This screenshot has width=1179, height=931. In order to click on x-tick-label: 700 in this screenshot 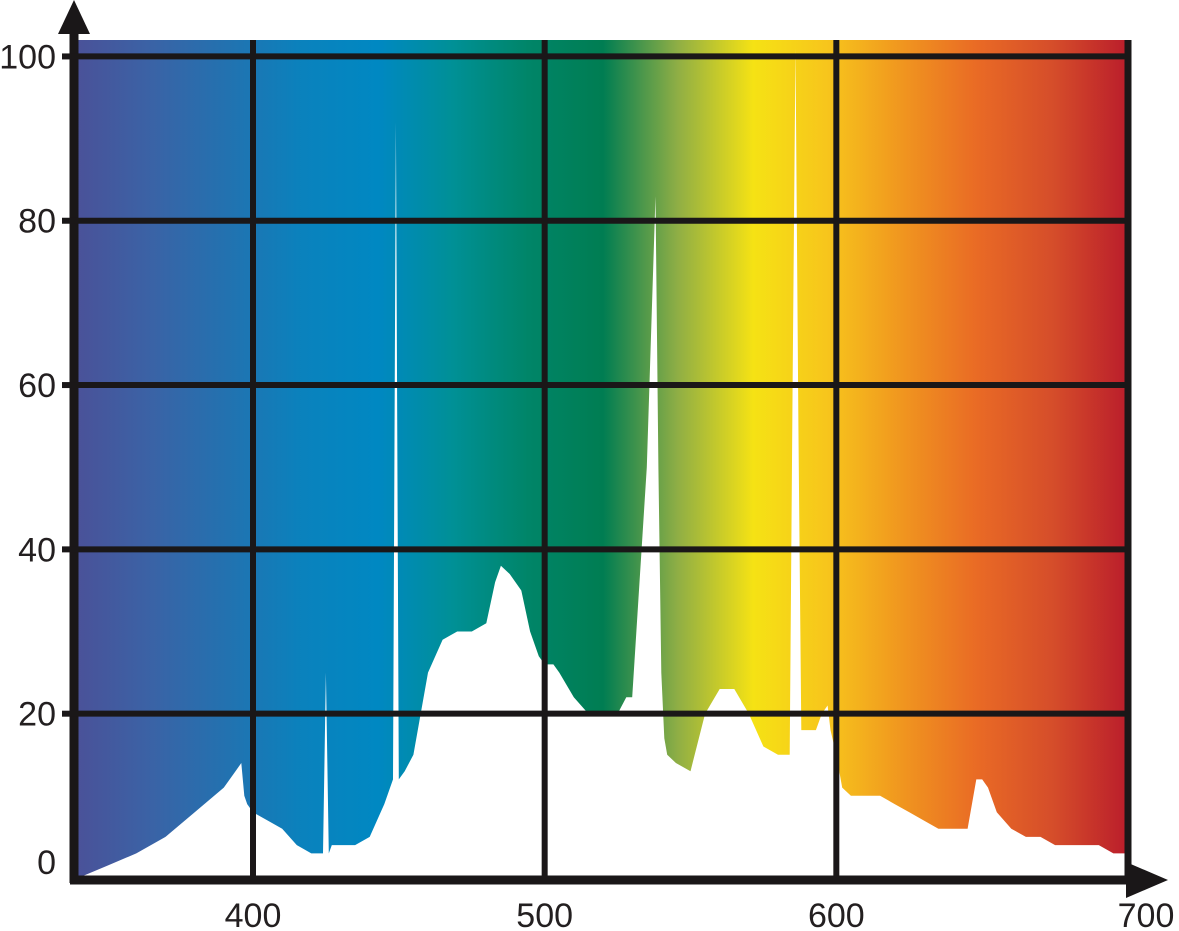, I will do `click(1146, 914)`.